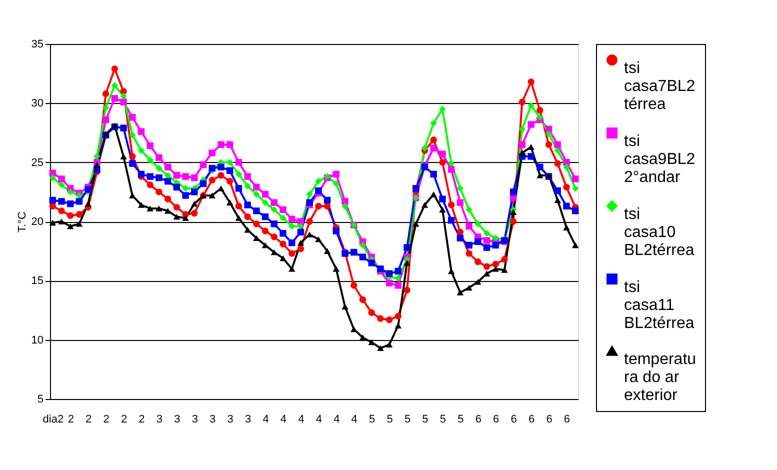  Describe the element at coordinates (407, 420) in the screenshot. I see `x-tick-label: 5` at that location.